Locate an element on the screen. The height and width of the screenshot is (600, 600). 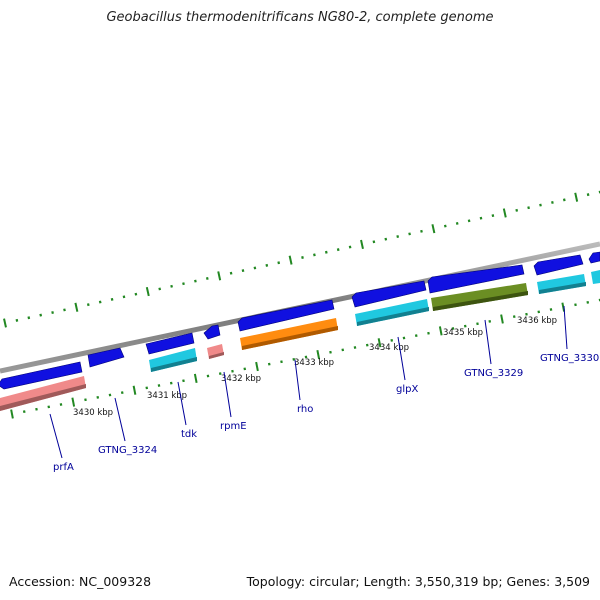
gene-label-rpmE: rpmE is located at coordinates (233, 426).